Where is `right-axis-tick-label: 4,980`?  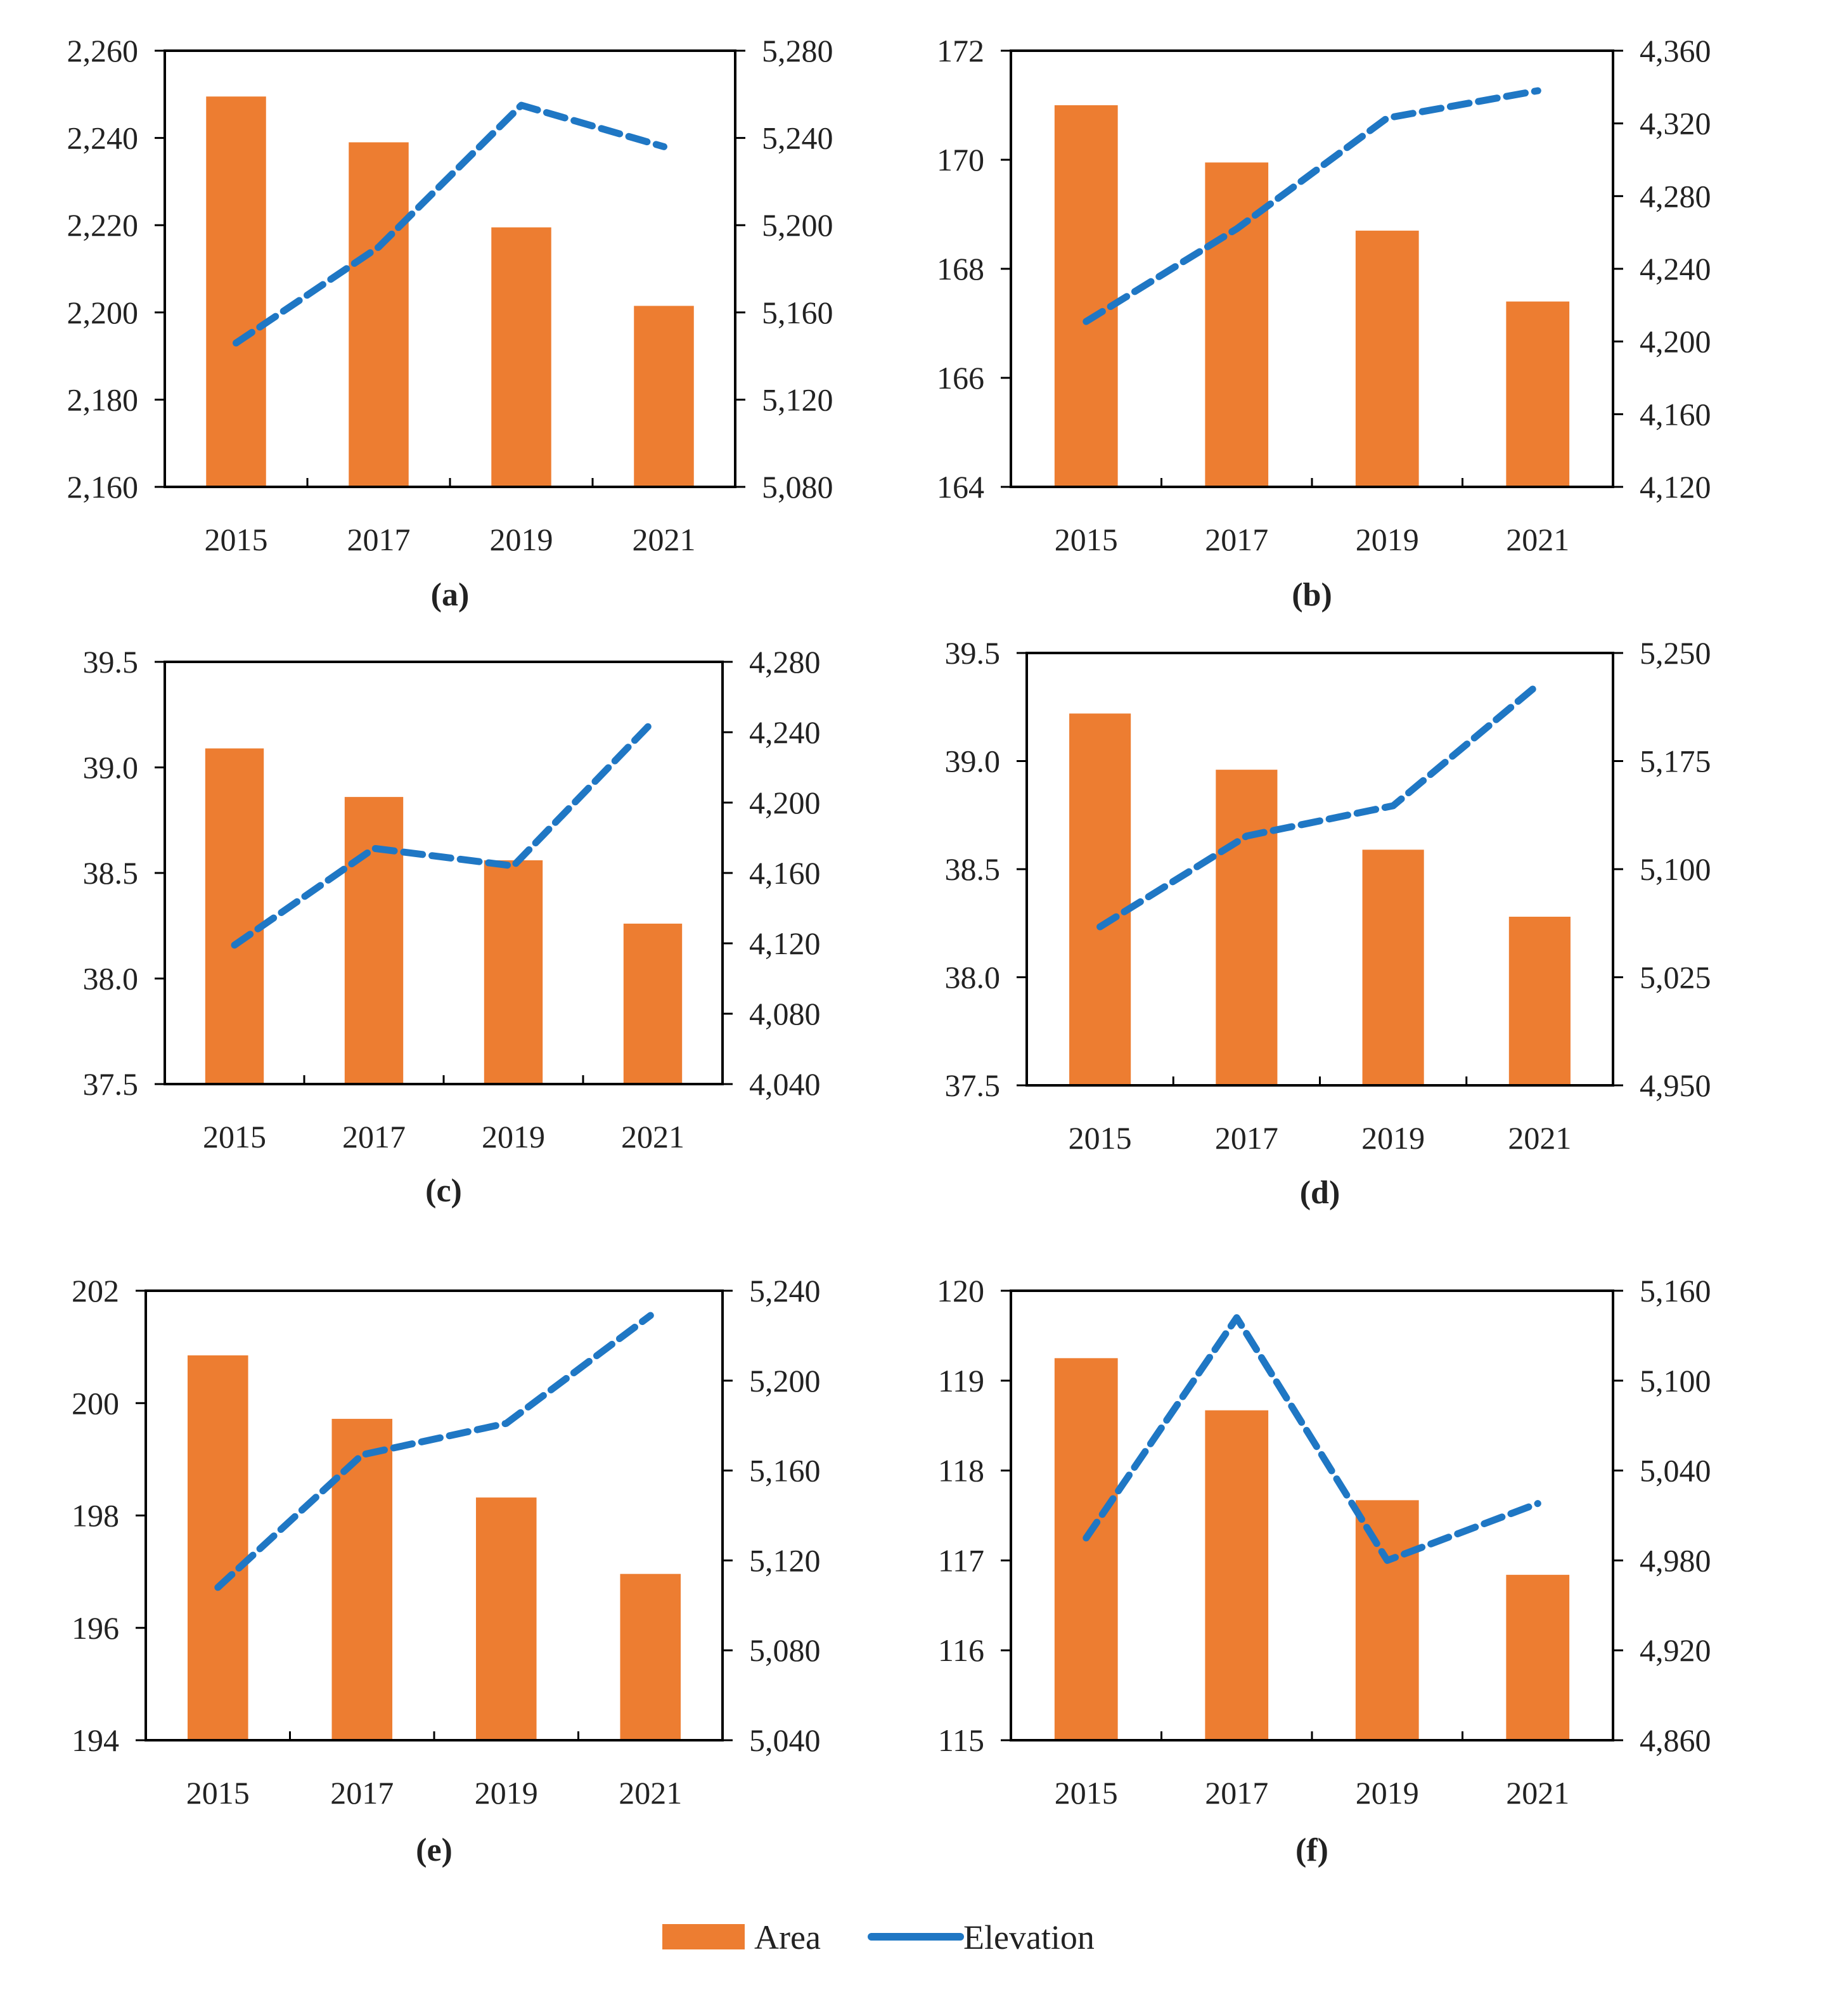
right-axis-tick-label: 4,980 is located at coordinates (1675, 1560).